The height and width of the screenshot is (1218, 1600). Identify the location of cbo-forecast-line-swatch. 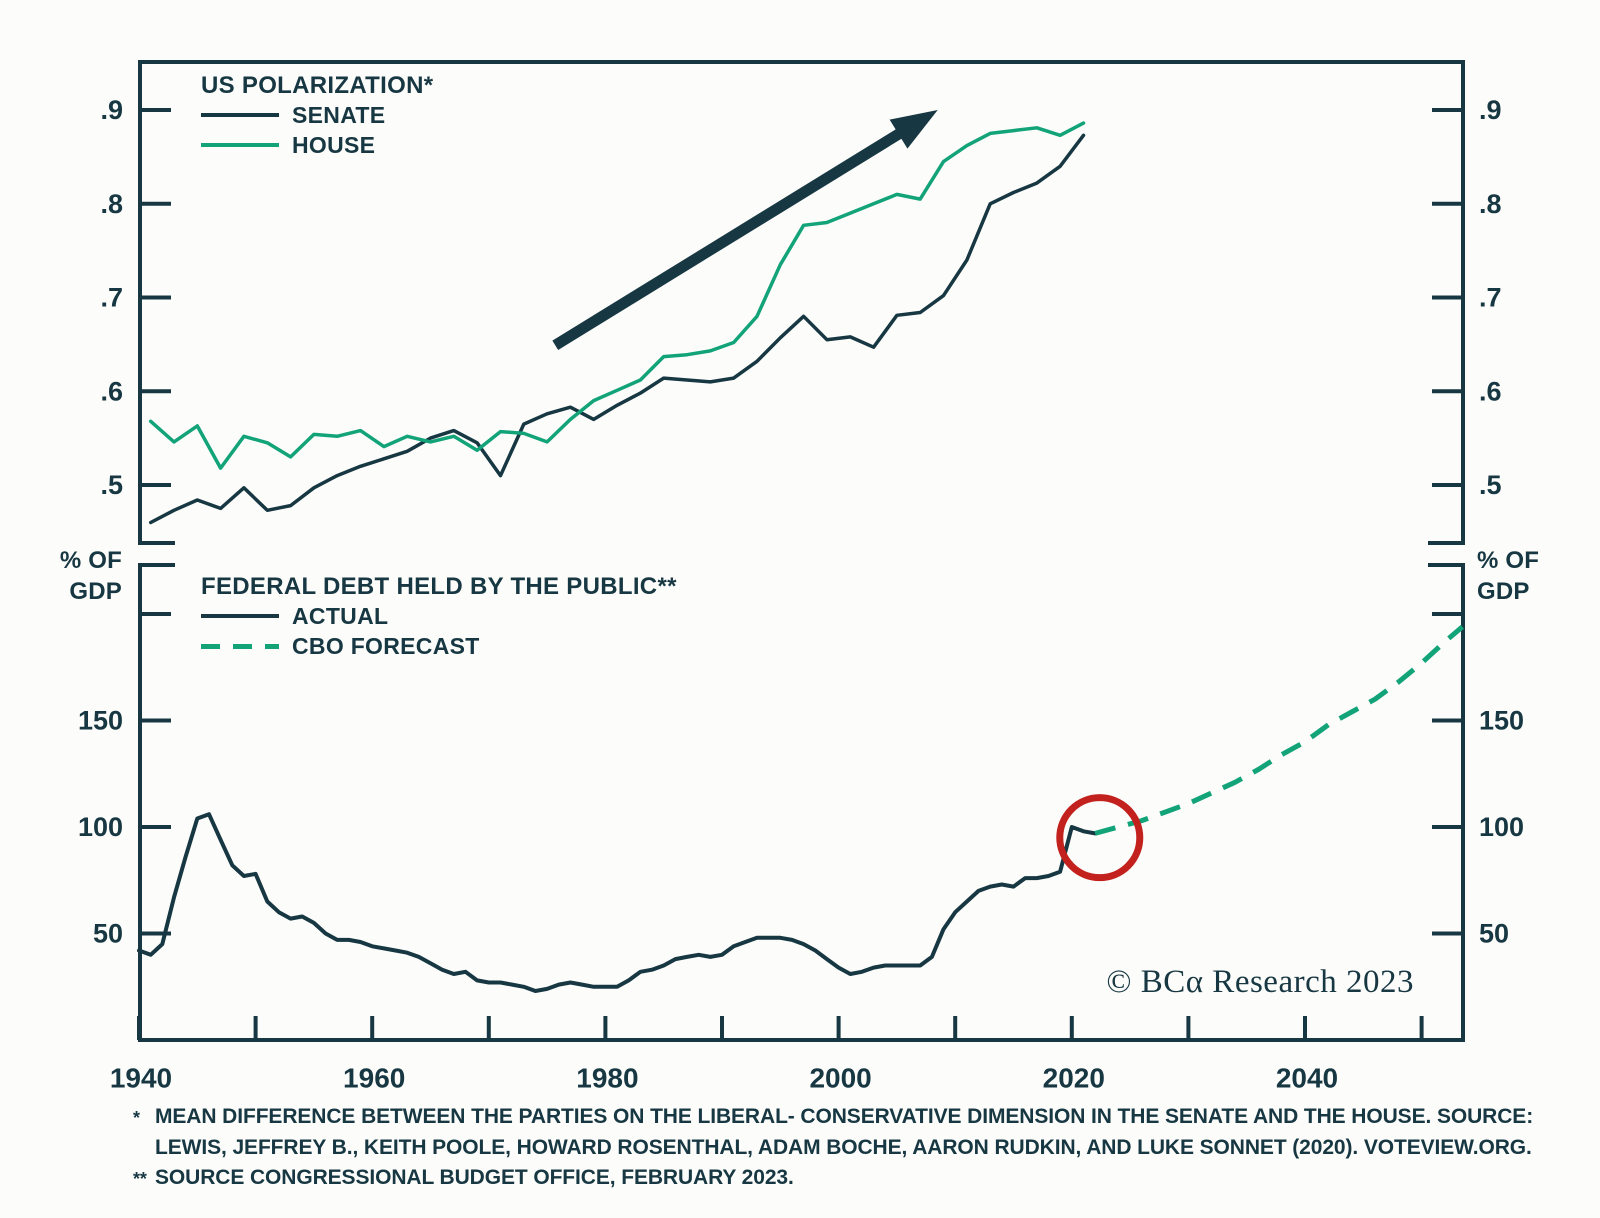
(240, 646).